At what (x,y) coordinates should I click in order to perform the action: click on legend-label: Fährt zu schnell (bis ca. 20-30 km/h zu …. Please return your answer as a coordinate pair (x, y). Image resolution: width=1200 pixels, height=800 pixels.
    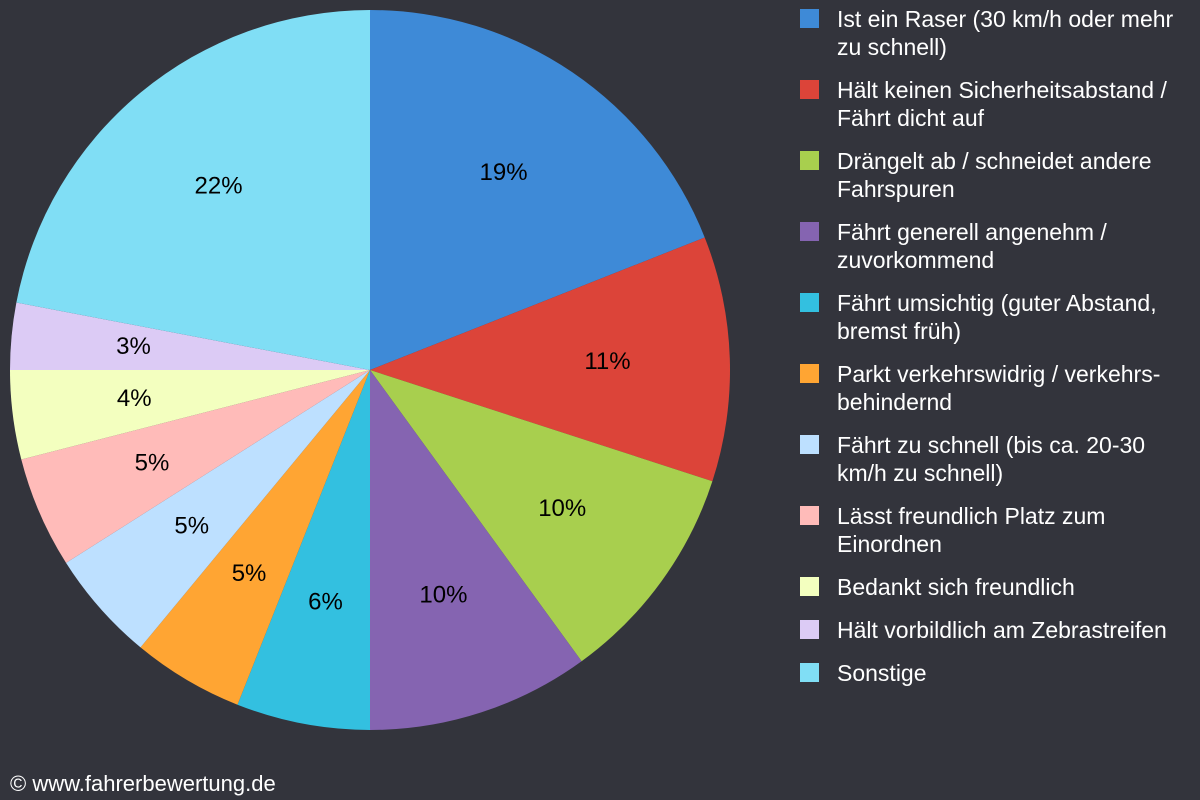
    Looking at the image, I should click on (991, 459).